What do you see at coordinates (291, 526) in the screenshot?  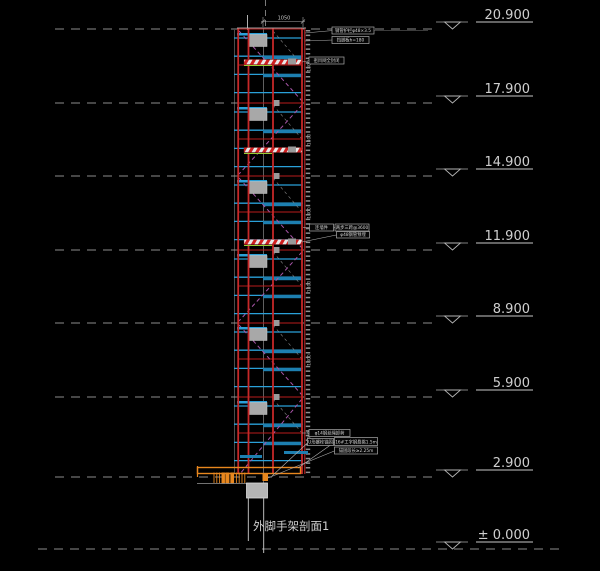 I see `drawing-title: 外脚手架剖面1` at bounding box center [291, 526].